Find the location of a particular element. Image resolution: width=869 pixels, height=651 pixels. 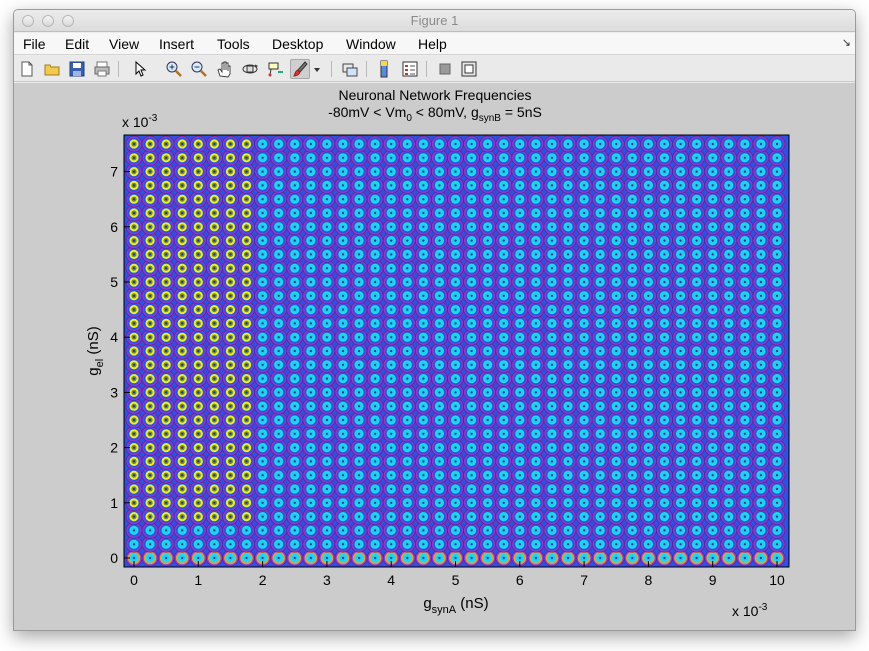

close-window-button is located at coordinates (28, 21).